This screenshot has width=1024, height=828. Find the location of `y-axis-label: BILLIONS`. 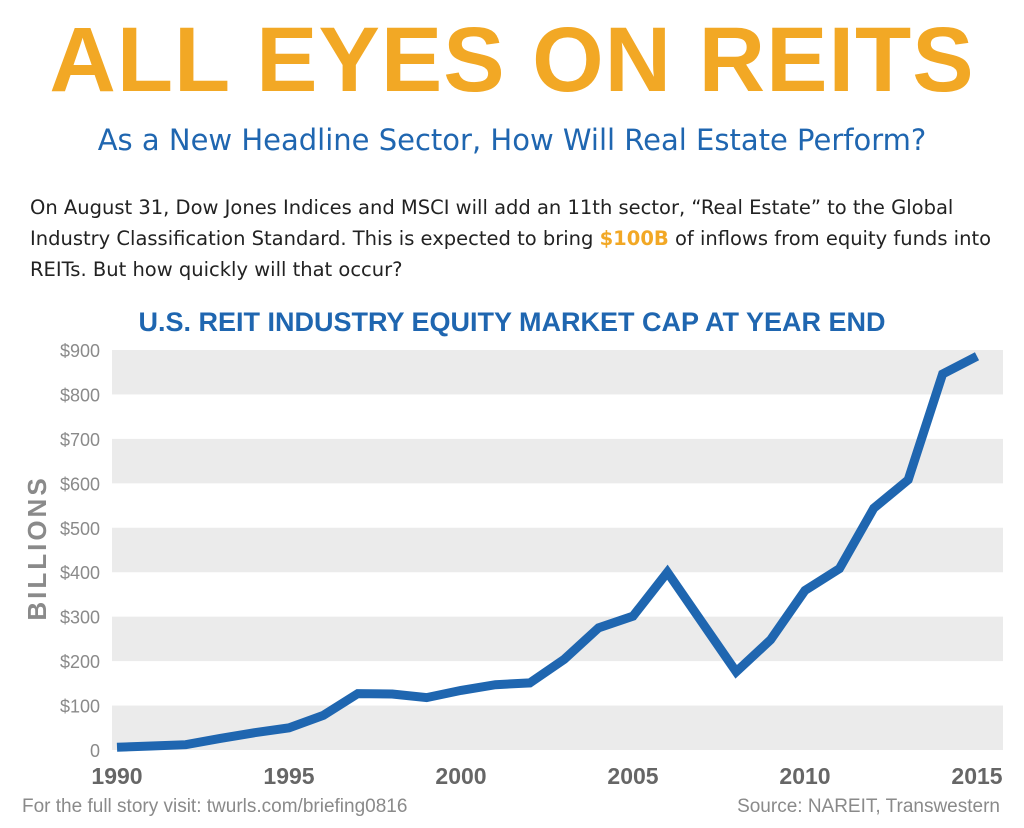

y-axis-label: BILLIONS is located at coordinates (37, 547).